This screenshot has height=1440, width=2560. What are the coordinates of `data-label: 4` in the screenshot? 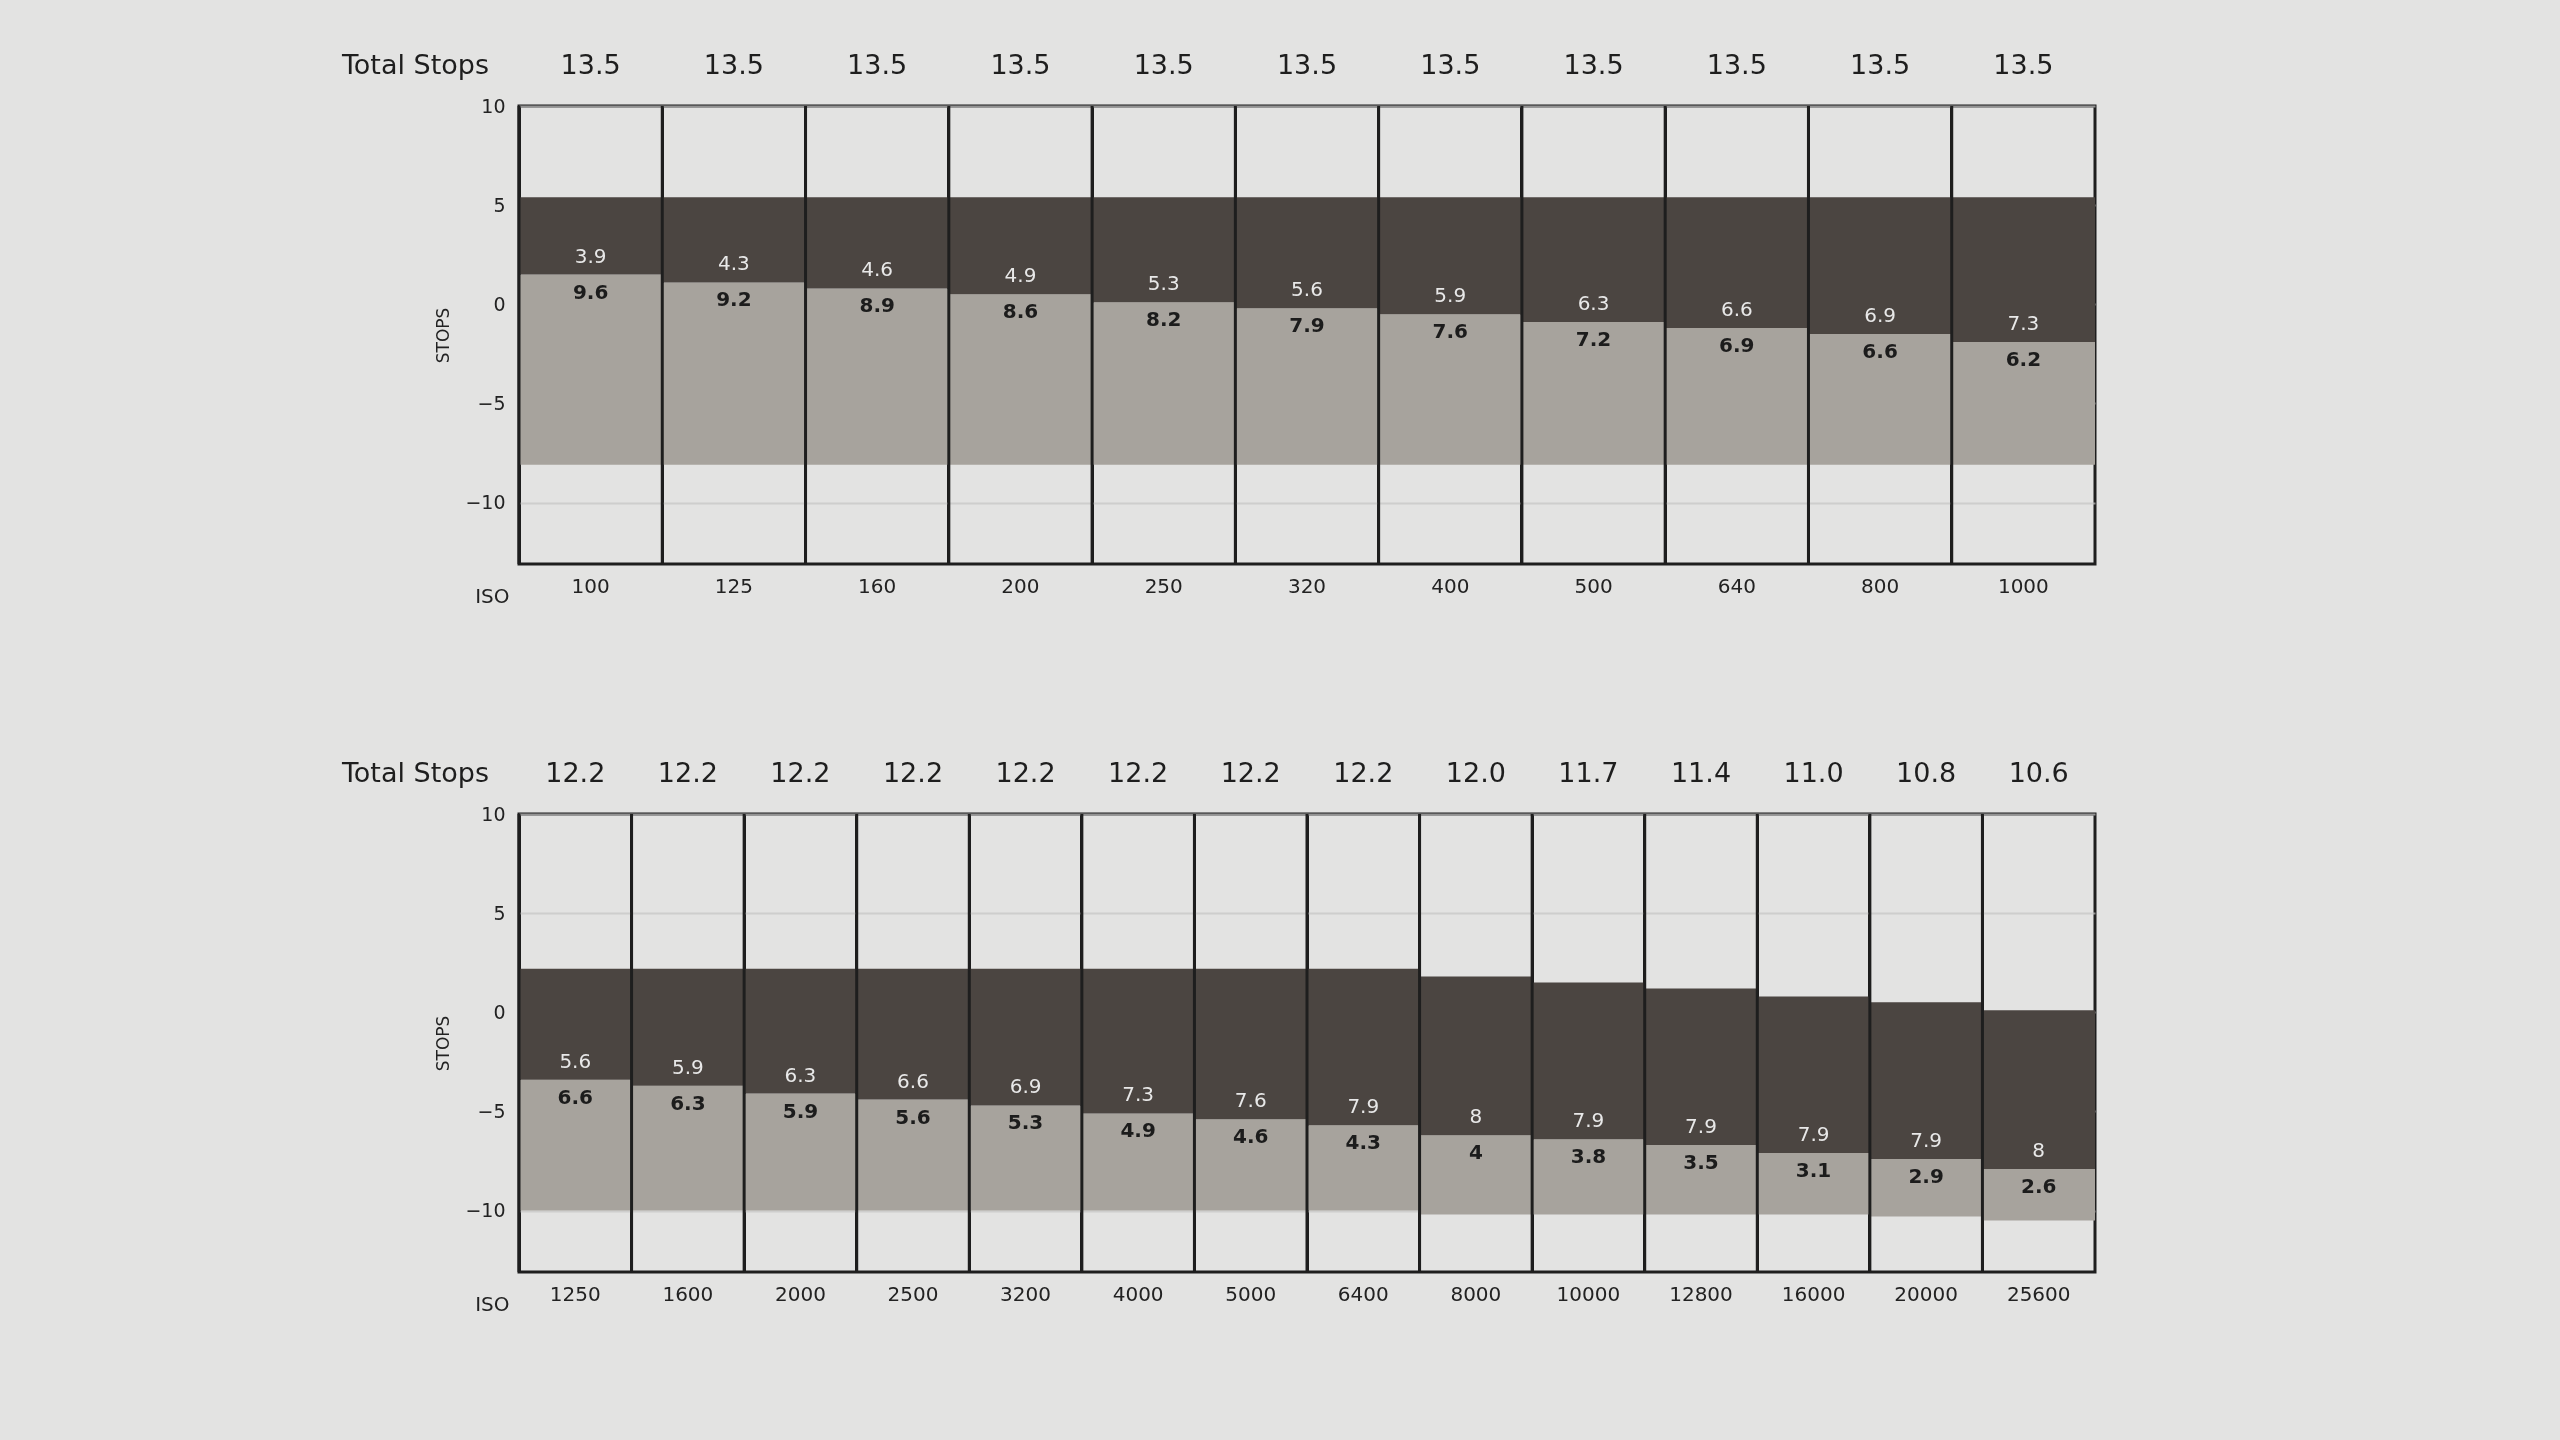 It's located at (1475, 1152).